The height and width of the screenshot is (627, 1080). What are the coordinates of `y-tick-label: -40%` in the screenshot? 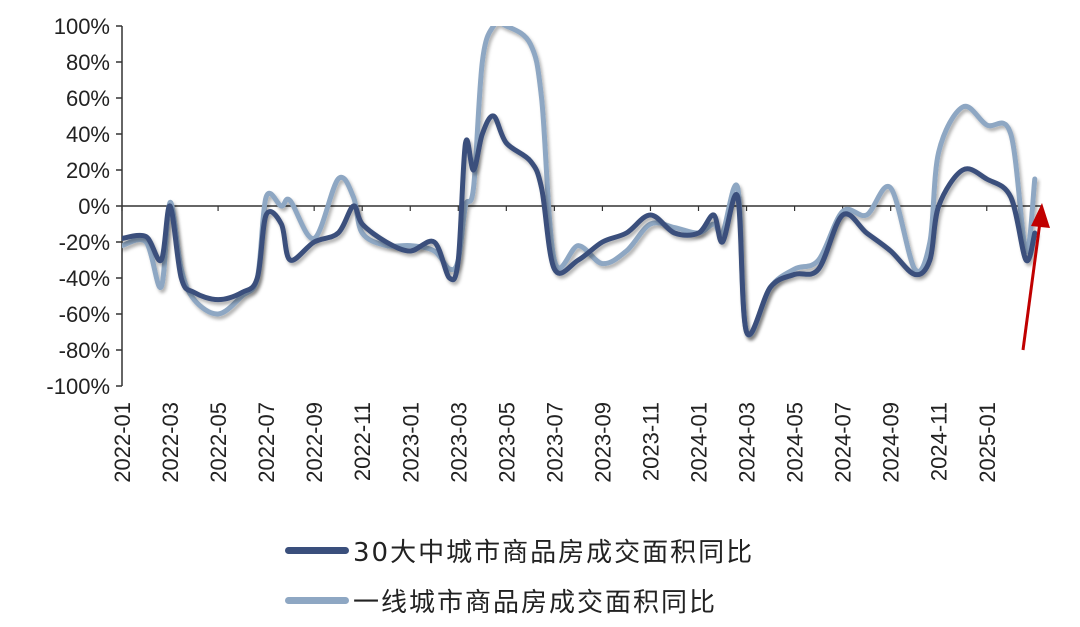 It's located at (84, 278).